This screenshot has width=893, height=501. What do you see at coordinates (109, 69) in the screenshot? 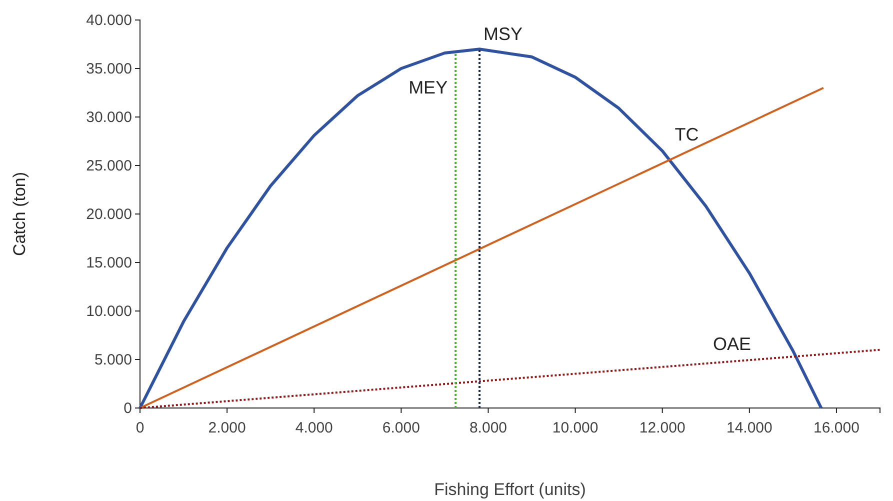
I see `y-tick-label: 35.000` at bounding box center [109, 69].